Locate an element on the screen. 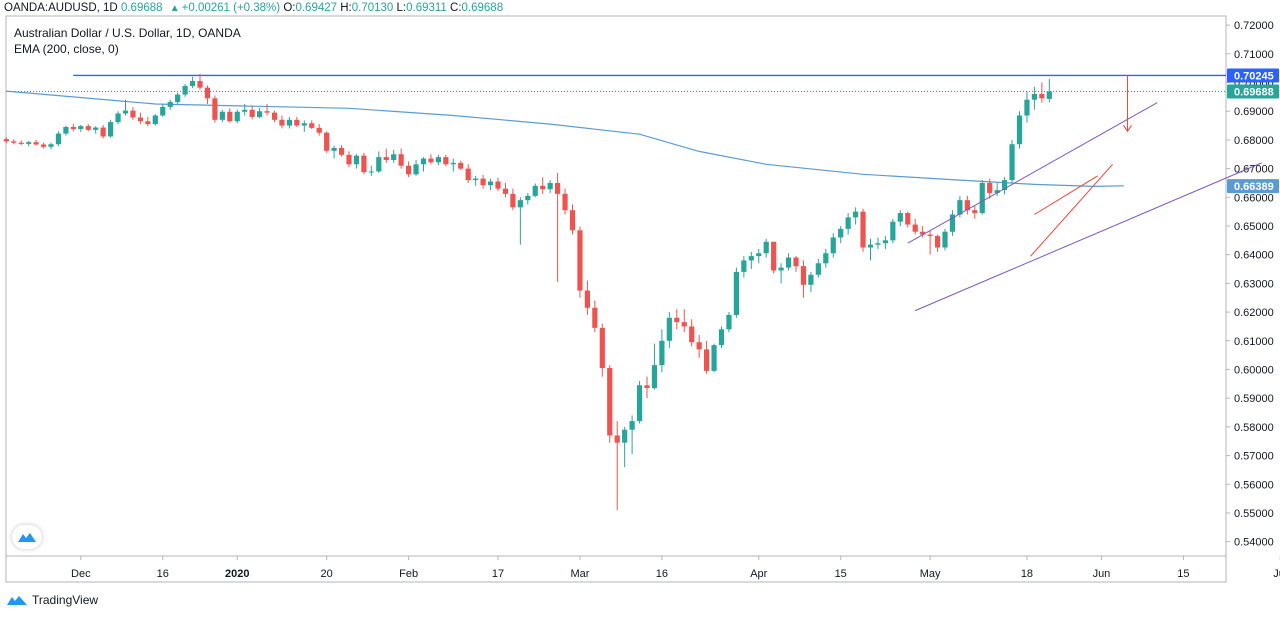 The image size is (1280, 617). y-tick-label: 0.71000 is located at coordinates (1254, 55).